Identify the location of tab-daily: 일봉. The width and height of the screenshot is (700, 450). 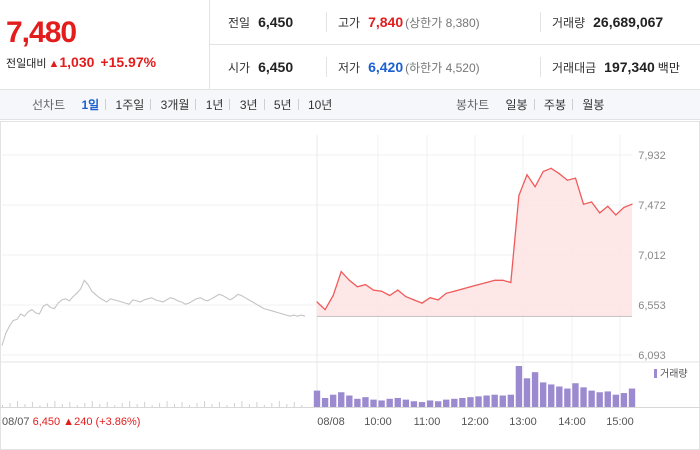
(516, 105).